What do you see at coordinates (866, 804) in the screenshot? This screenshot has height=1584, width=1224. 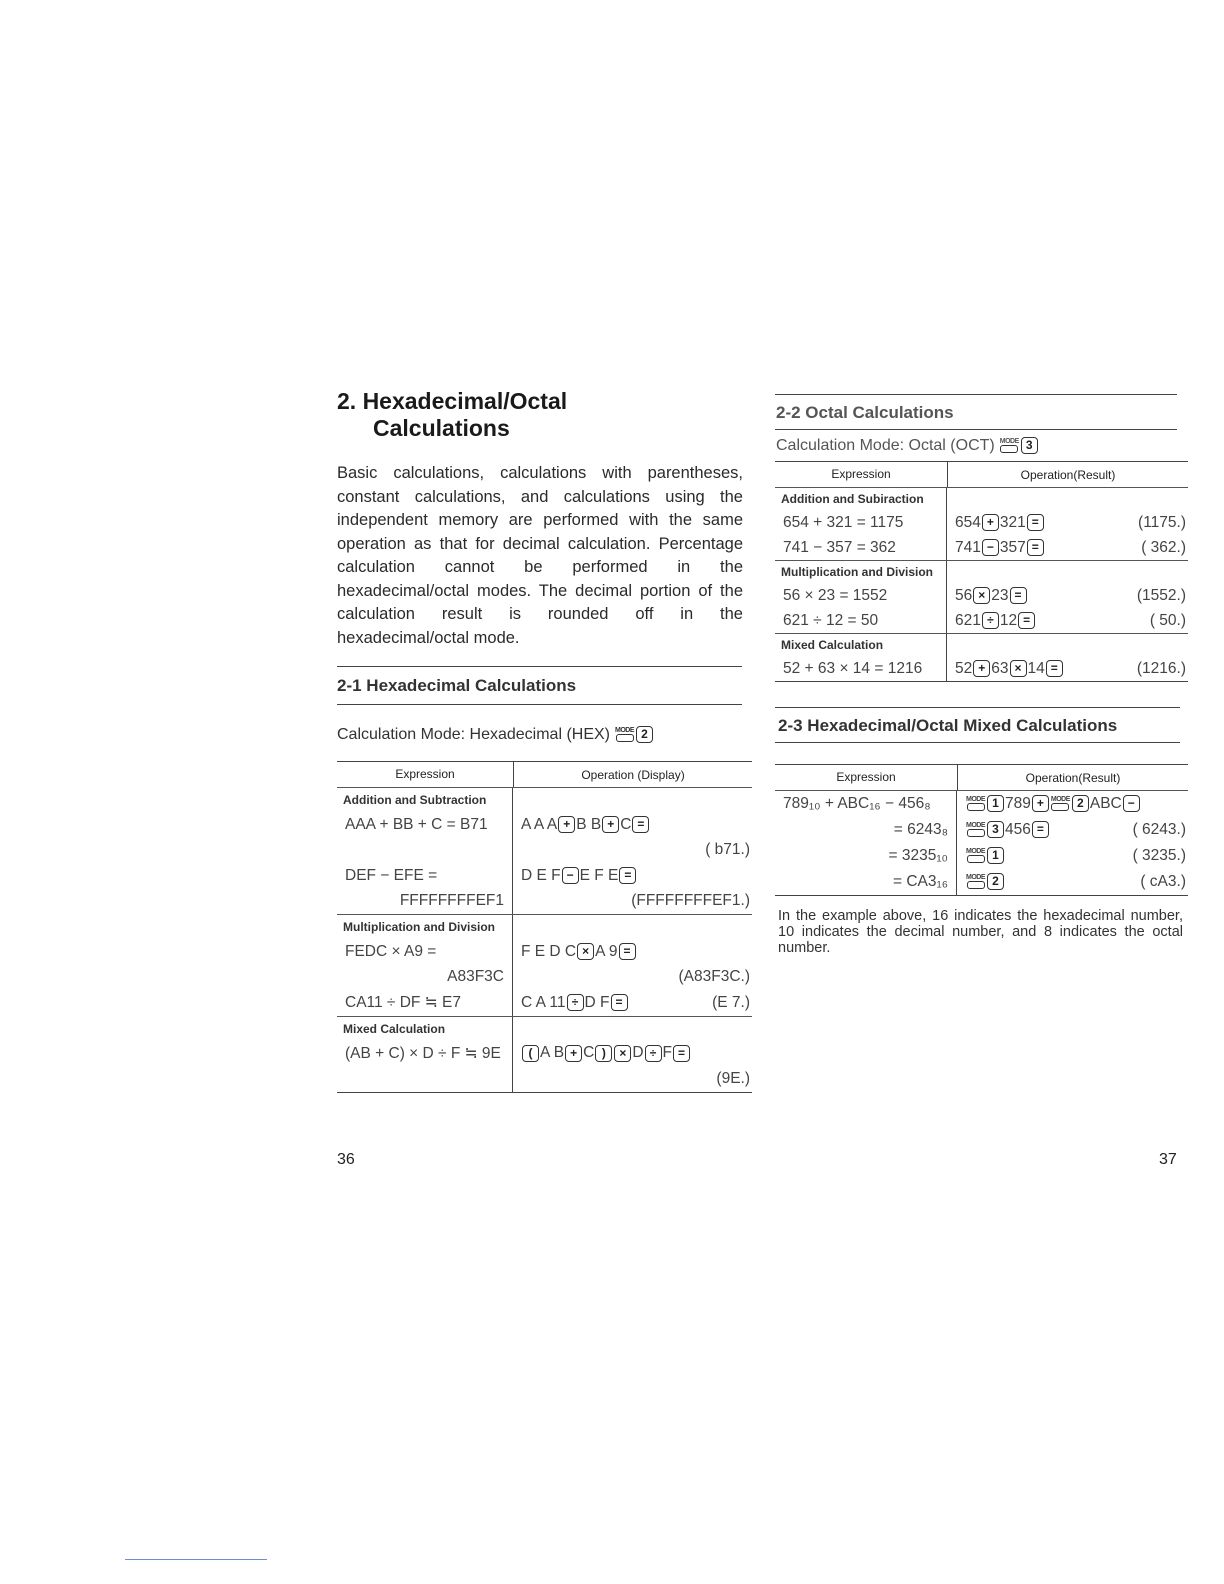 I see `expression-cell: 789₁₀ + ABC₁₆ − 456₈` at bounding box center [866, 804].